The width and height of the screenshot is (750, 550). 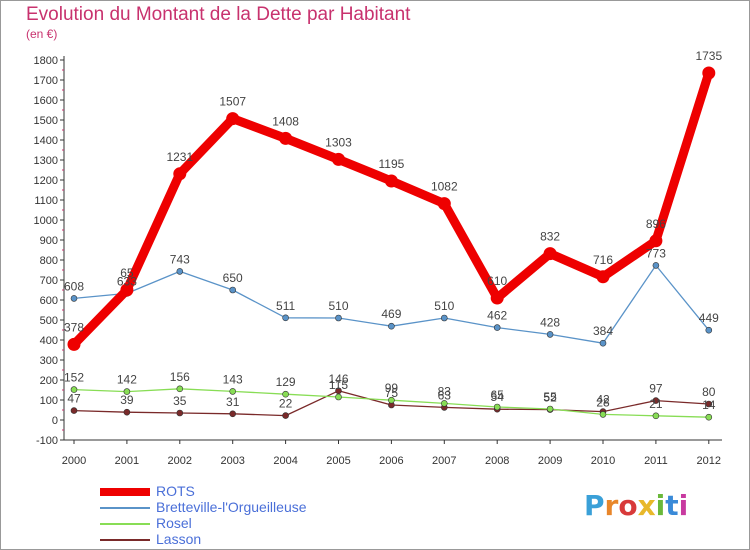 I want to click on x-tick-label: 2009, so click(x=550, y=461).